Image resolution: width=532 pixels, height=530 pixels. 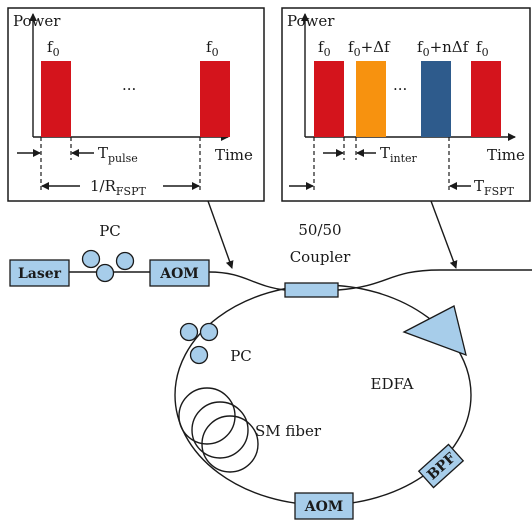 What do you see at coordinates (369, 48) in the screenshot?
I see `right-pulse-2-label: f0+Δf` at bounding box center [369, 48].